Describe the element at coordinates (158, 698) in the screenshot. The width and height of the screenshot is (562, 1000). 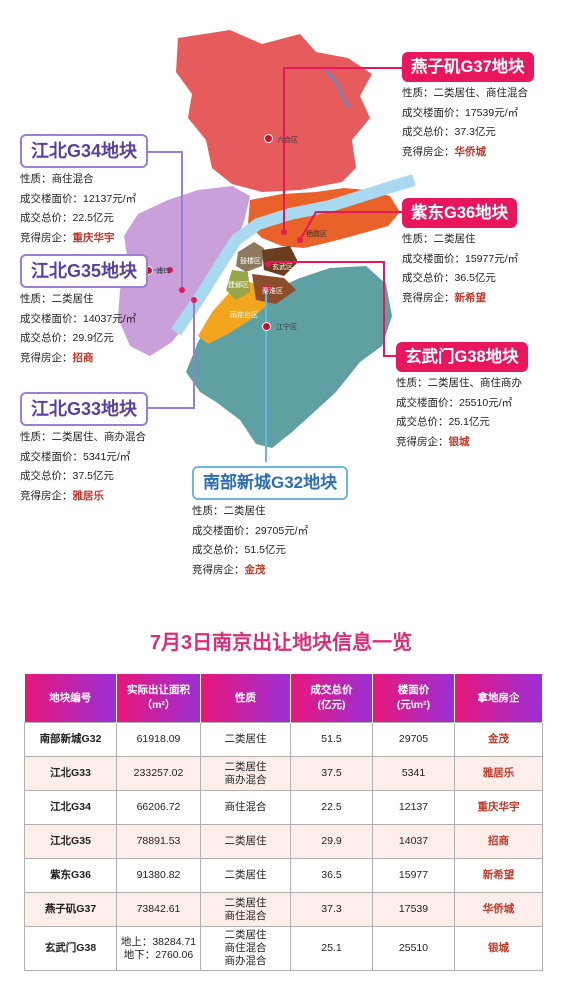
I see `table-header-cell: 实际出让面积 （m²）` at that location.